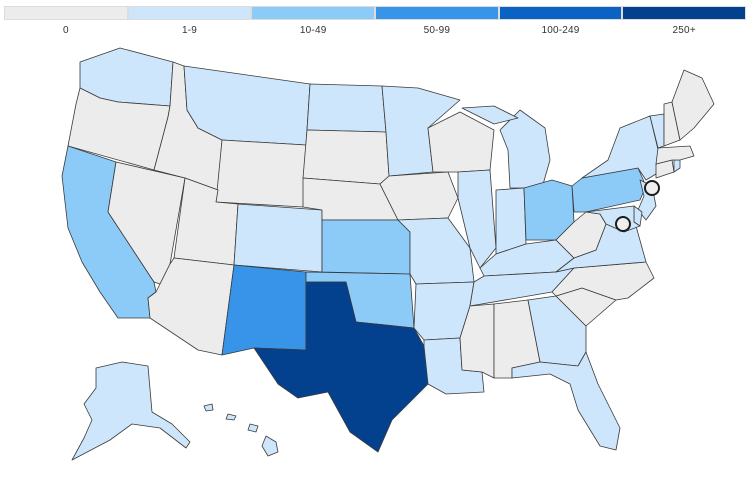 The width and height of the screenshot is (752, 481). I want to click on legend-label: 100-249, so click(560, 30).